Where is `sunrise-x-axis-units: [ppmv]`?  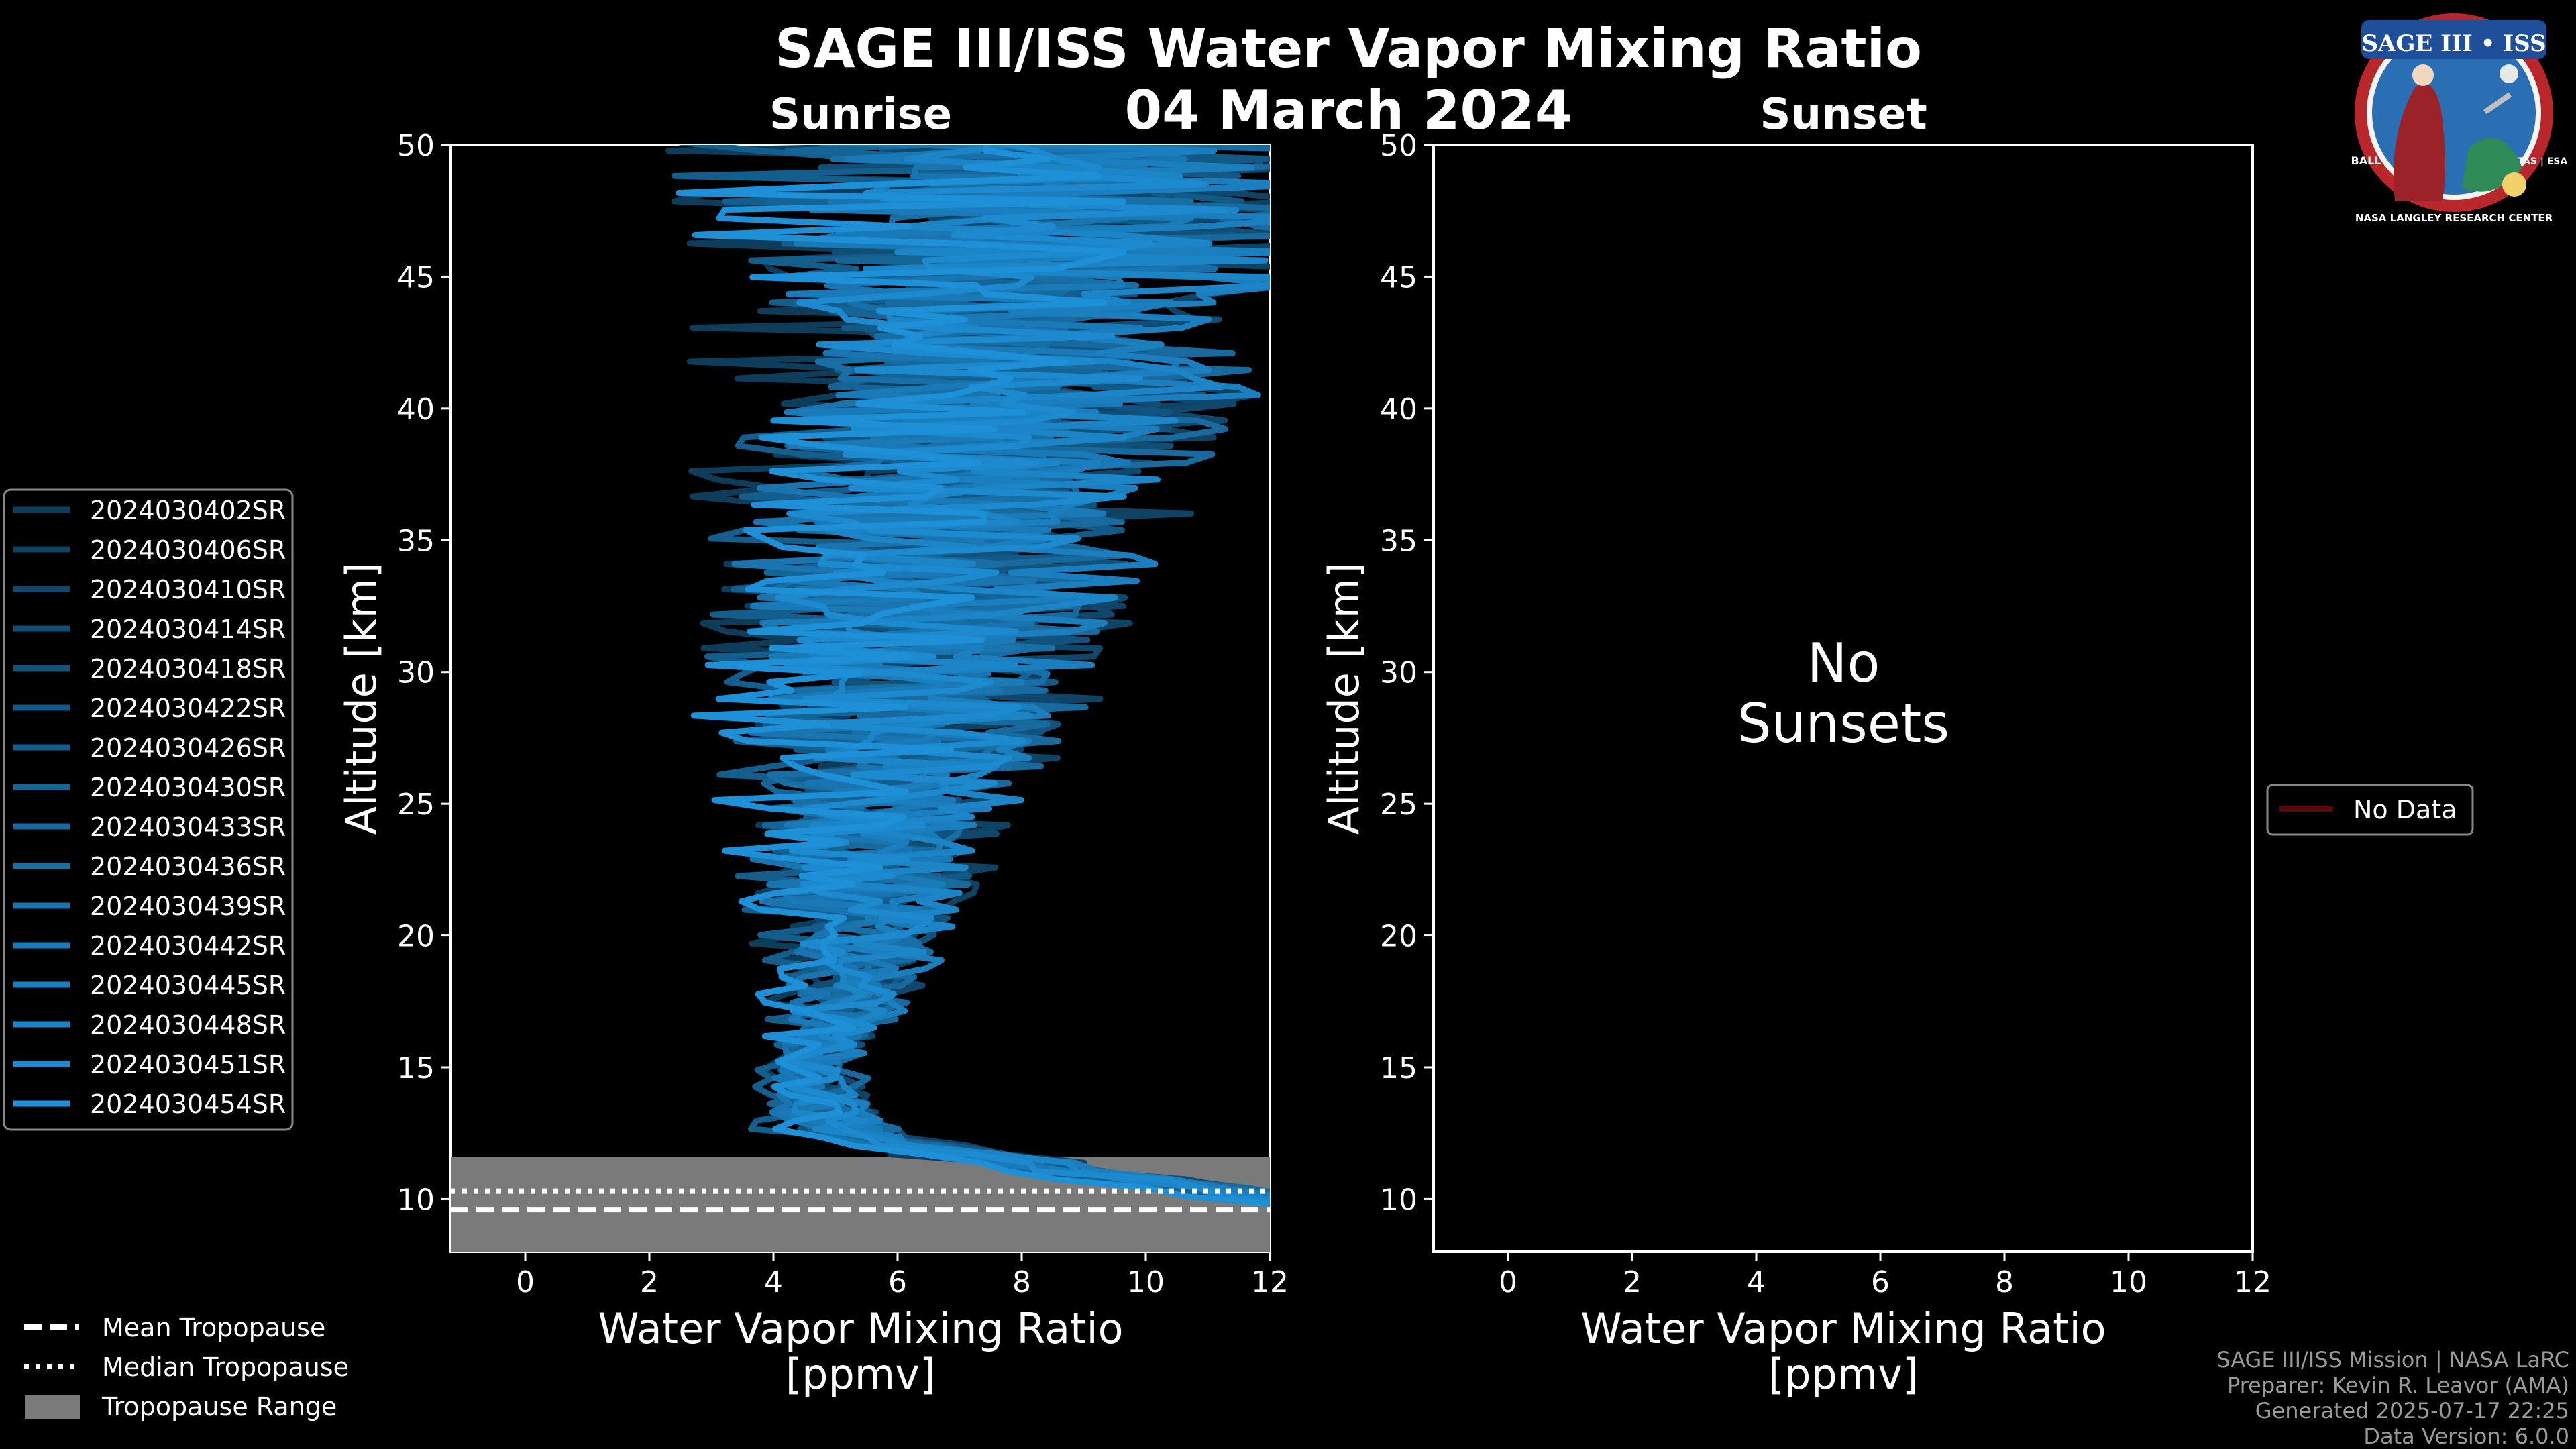 sunrise-x-axis-units: [ppmv] is located at coordinates (861, 1374).